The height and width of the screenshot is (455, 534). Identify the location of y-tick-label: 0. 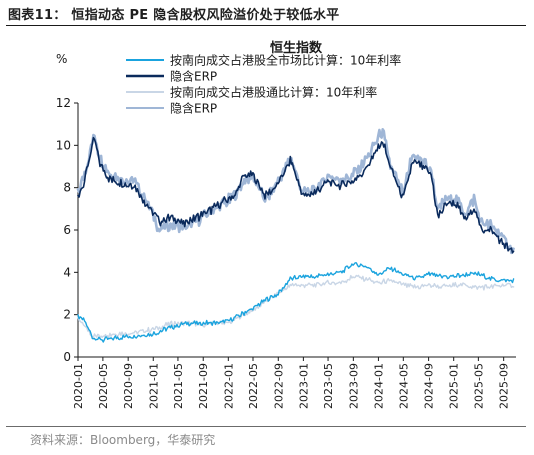
(67, 357).